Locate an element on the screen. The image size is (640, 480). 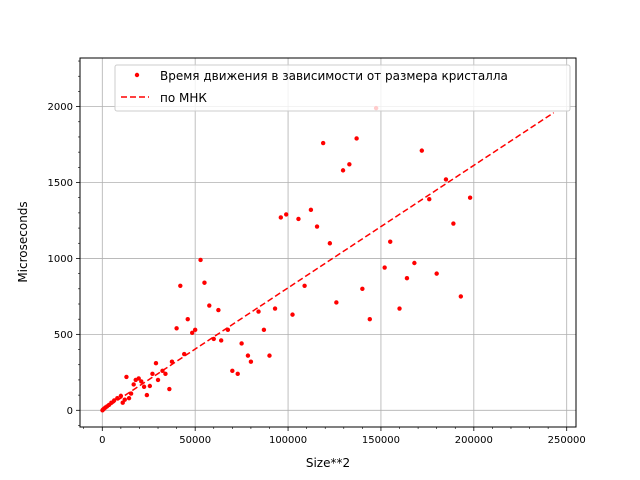
x-axis: 0 50000 100000 150000 200000 250000 is located at coordinates (334, 436).